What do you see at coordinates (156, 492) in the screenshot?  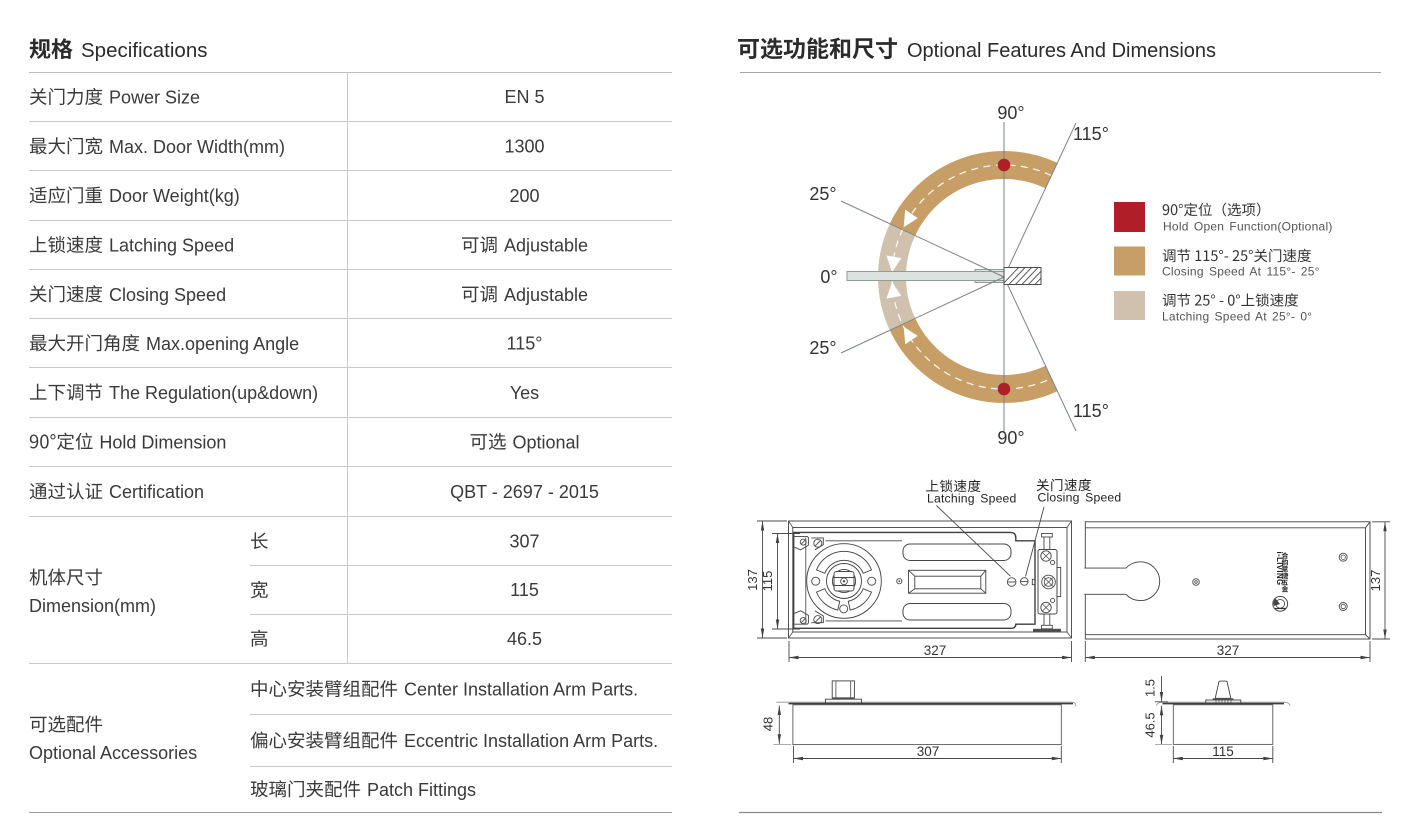 I see `svg-text: Certification` at bounding box center [156, 492].